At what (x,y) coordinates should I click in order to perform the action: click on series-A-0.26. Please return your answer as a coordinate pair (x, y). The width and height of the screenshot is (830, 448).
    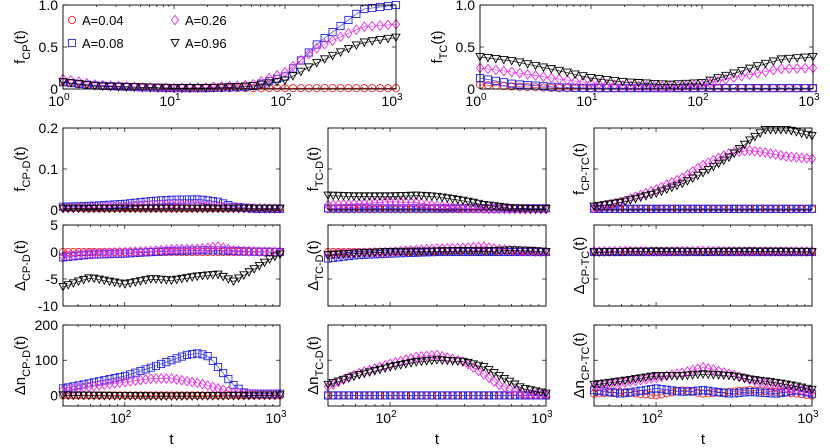
    Looking at the image, I should click on (646, 77).